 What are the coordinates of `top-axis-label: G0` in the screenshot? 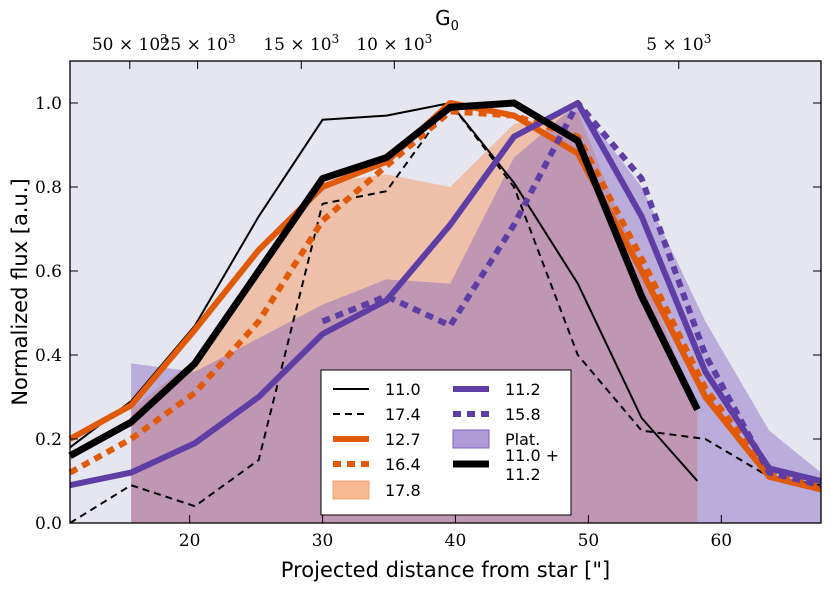 It's located at (447, 20).